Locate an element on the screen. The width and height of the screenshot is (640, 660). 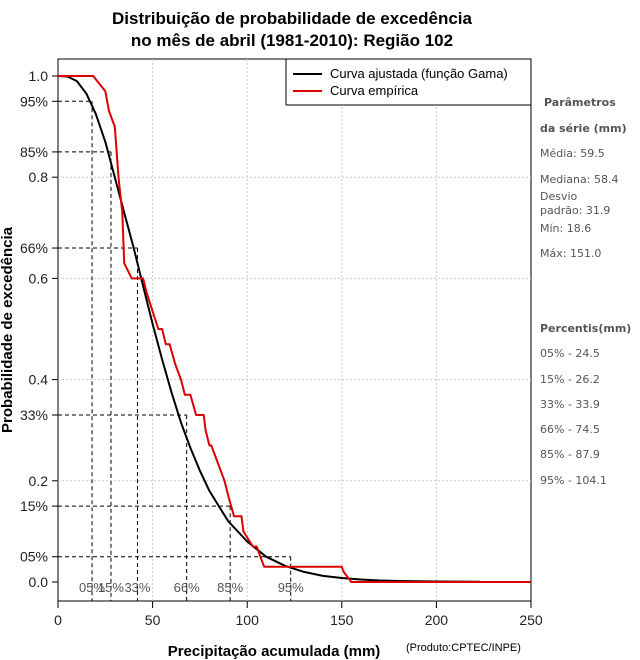
percentile-x-label: 95% is located at coordinates (291, 587).